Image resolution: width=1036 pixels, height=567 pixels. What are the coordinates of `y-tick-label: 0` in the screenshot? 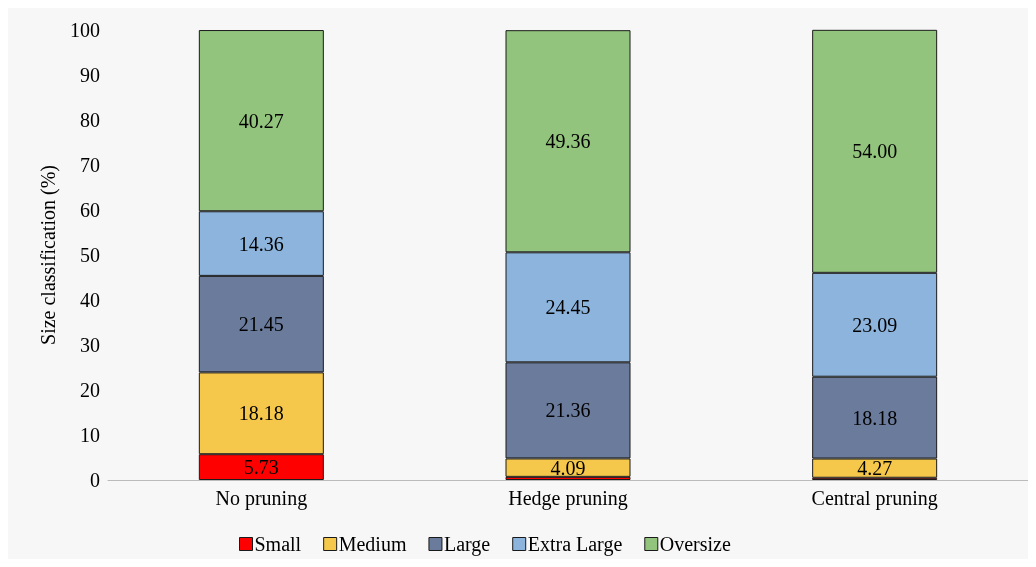 It's located at (95, 480).